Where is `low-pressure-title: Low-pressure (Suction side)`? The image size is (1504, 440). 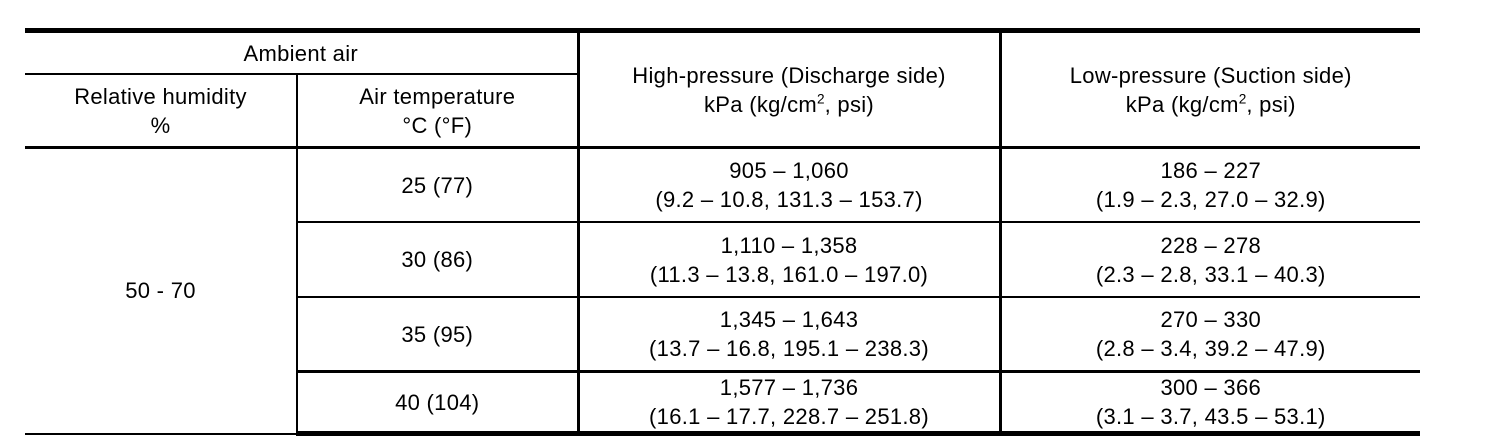
low-pressure-title: Low-pressure (Suction side) is located at coordinates (1210, 75).